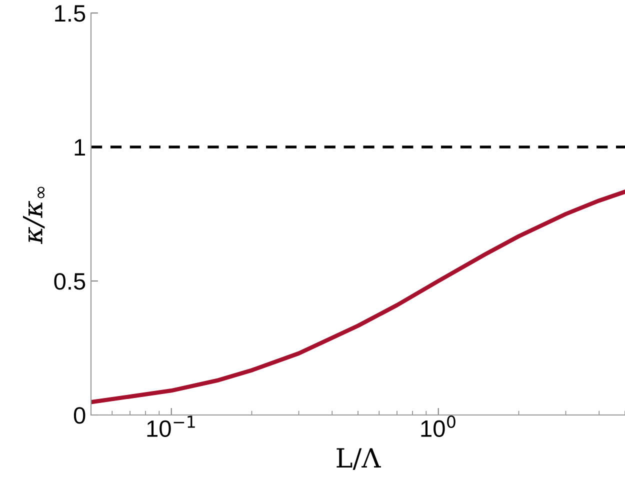 The image size is (625, 495). What do you see at coordinates (171, 427) in the screenshot?
I see `x-tick-label: 10$^{−1}$` at bounding box center [171, 427].